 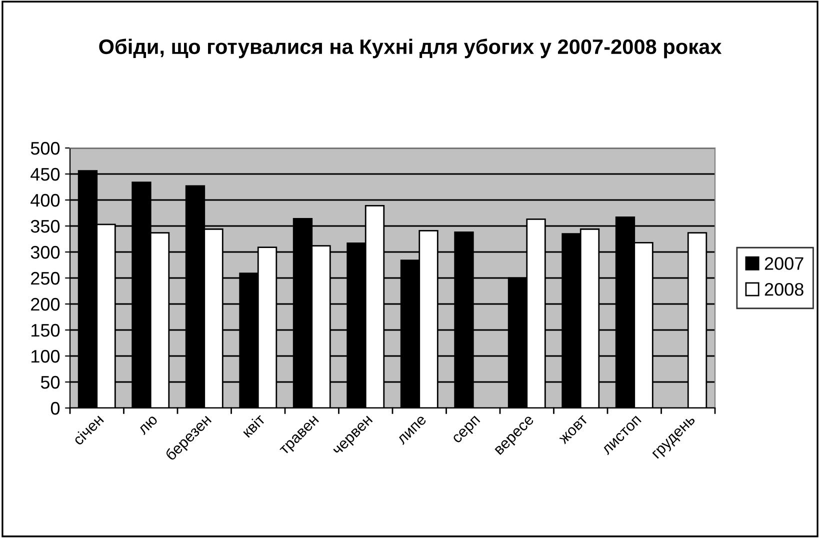 I want to click on y-tick-label: 300, so click(x=45, y=252).